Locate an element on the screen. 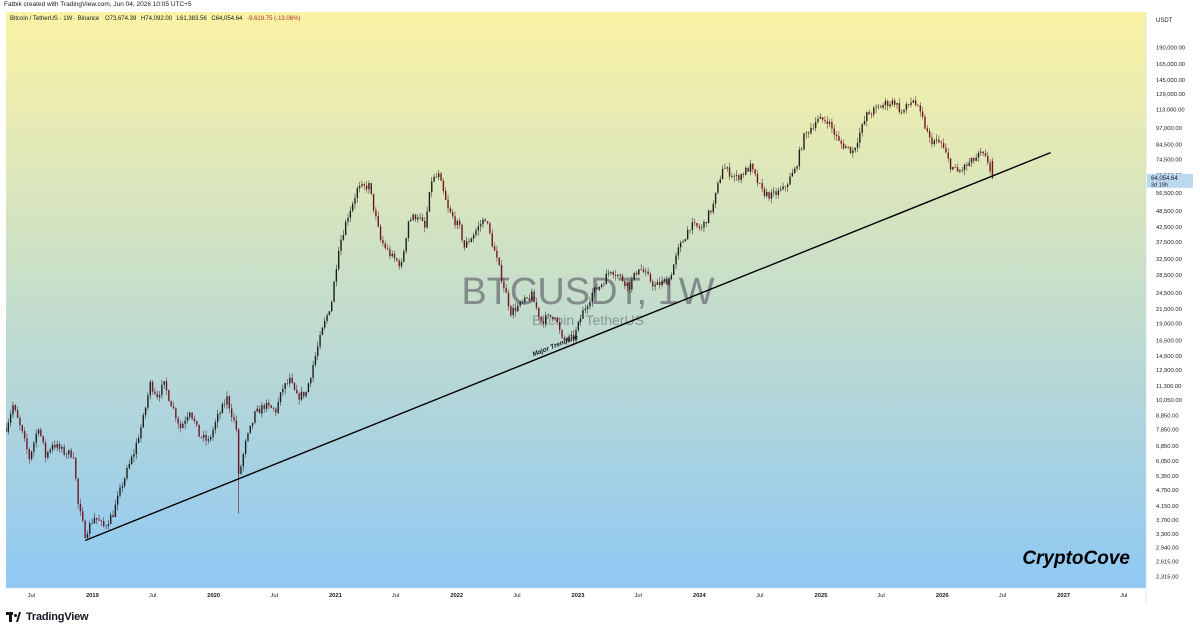  time-tick-label: 2025 is located at coordinates (822, 596).